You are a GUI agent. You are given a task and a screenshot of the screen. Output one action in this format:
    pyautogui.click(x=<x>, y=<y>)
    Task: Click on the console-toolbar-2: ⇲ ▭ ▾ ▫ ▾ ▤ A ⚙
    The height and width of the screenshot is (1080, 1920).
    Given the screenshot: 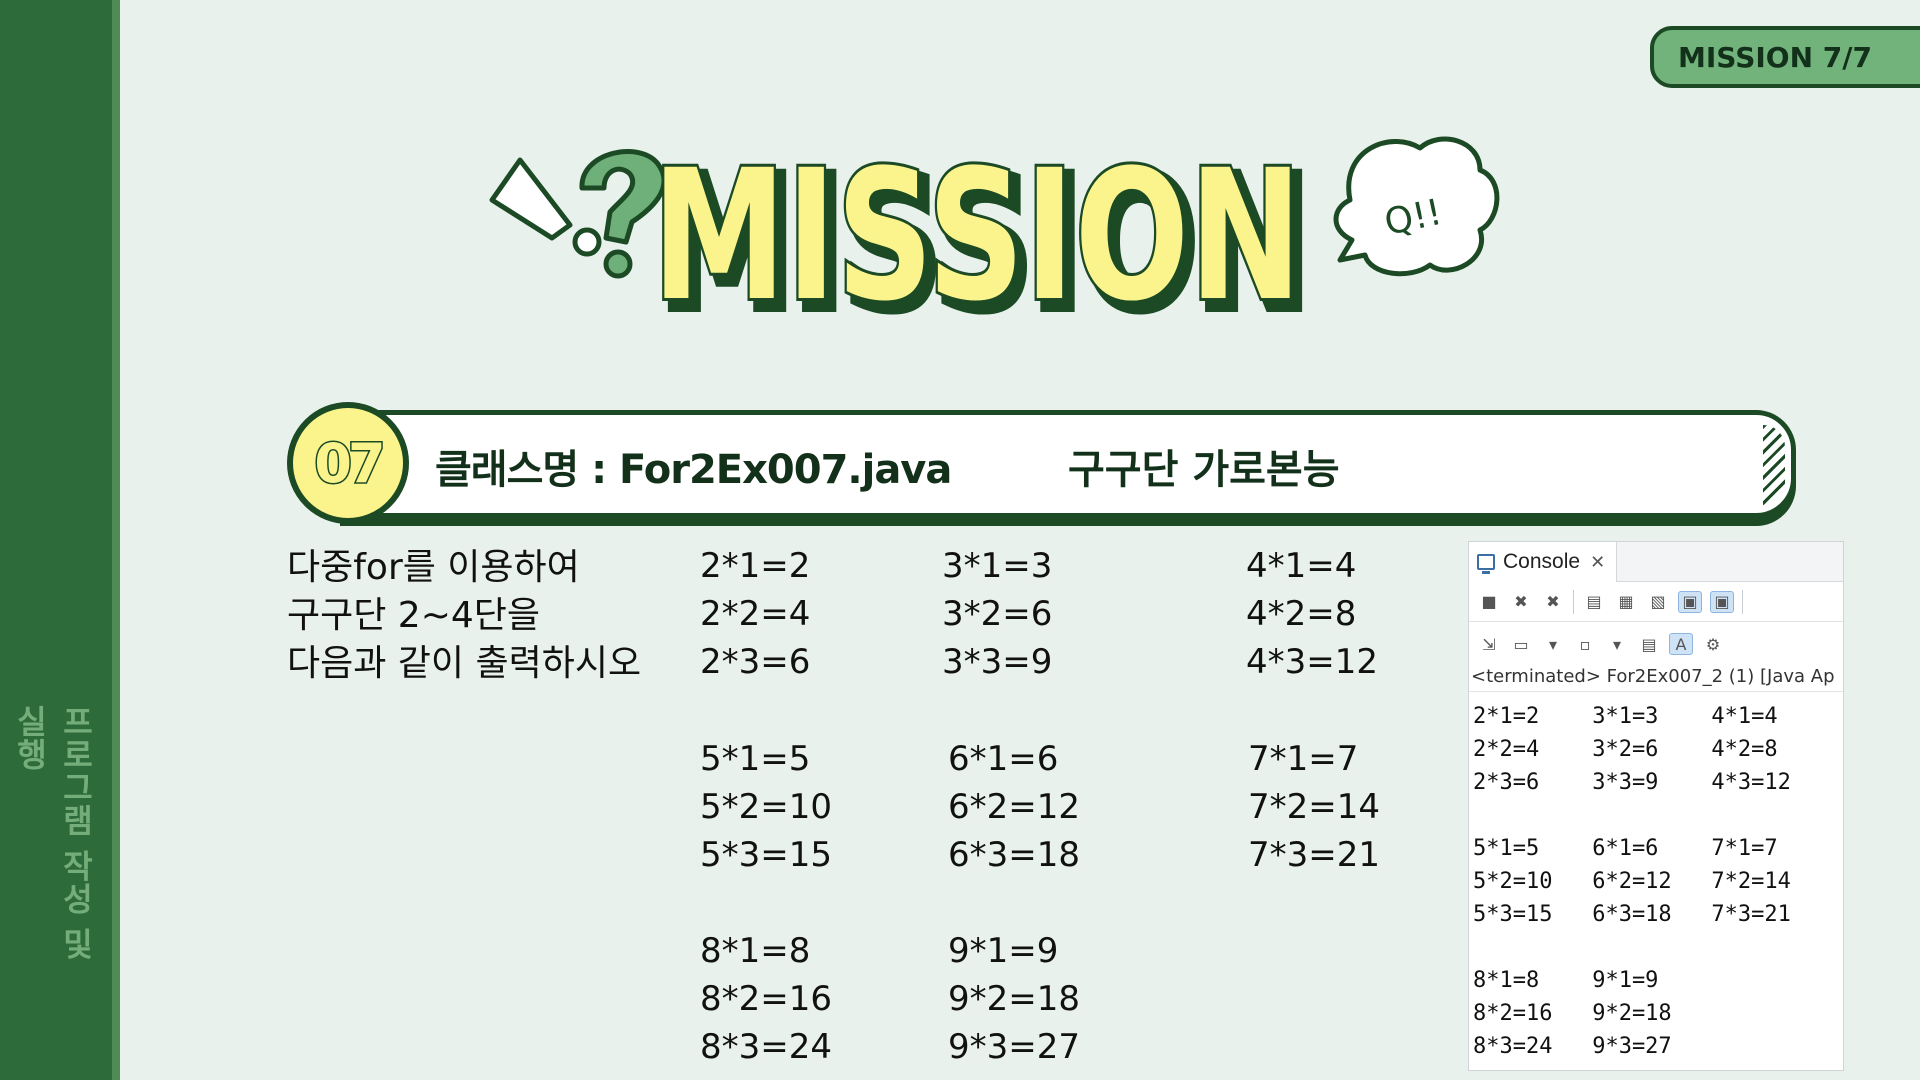 What is the action you would take?
    pyautogui.click(x=1656, y=644)
    